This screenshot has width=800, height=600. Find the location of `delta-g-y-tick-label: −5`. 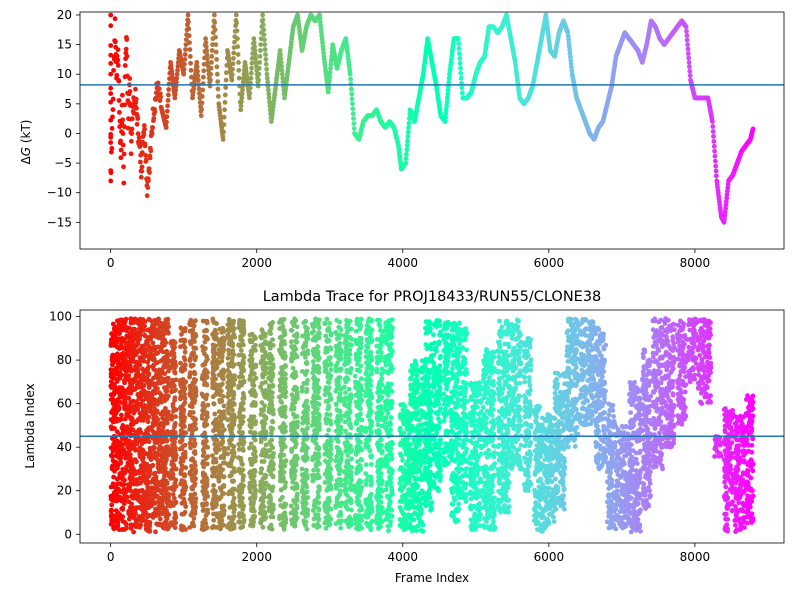

delta-g-y-tick-label: −5 is located at coordinates (63, 163).